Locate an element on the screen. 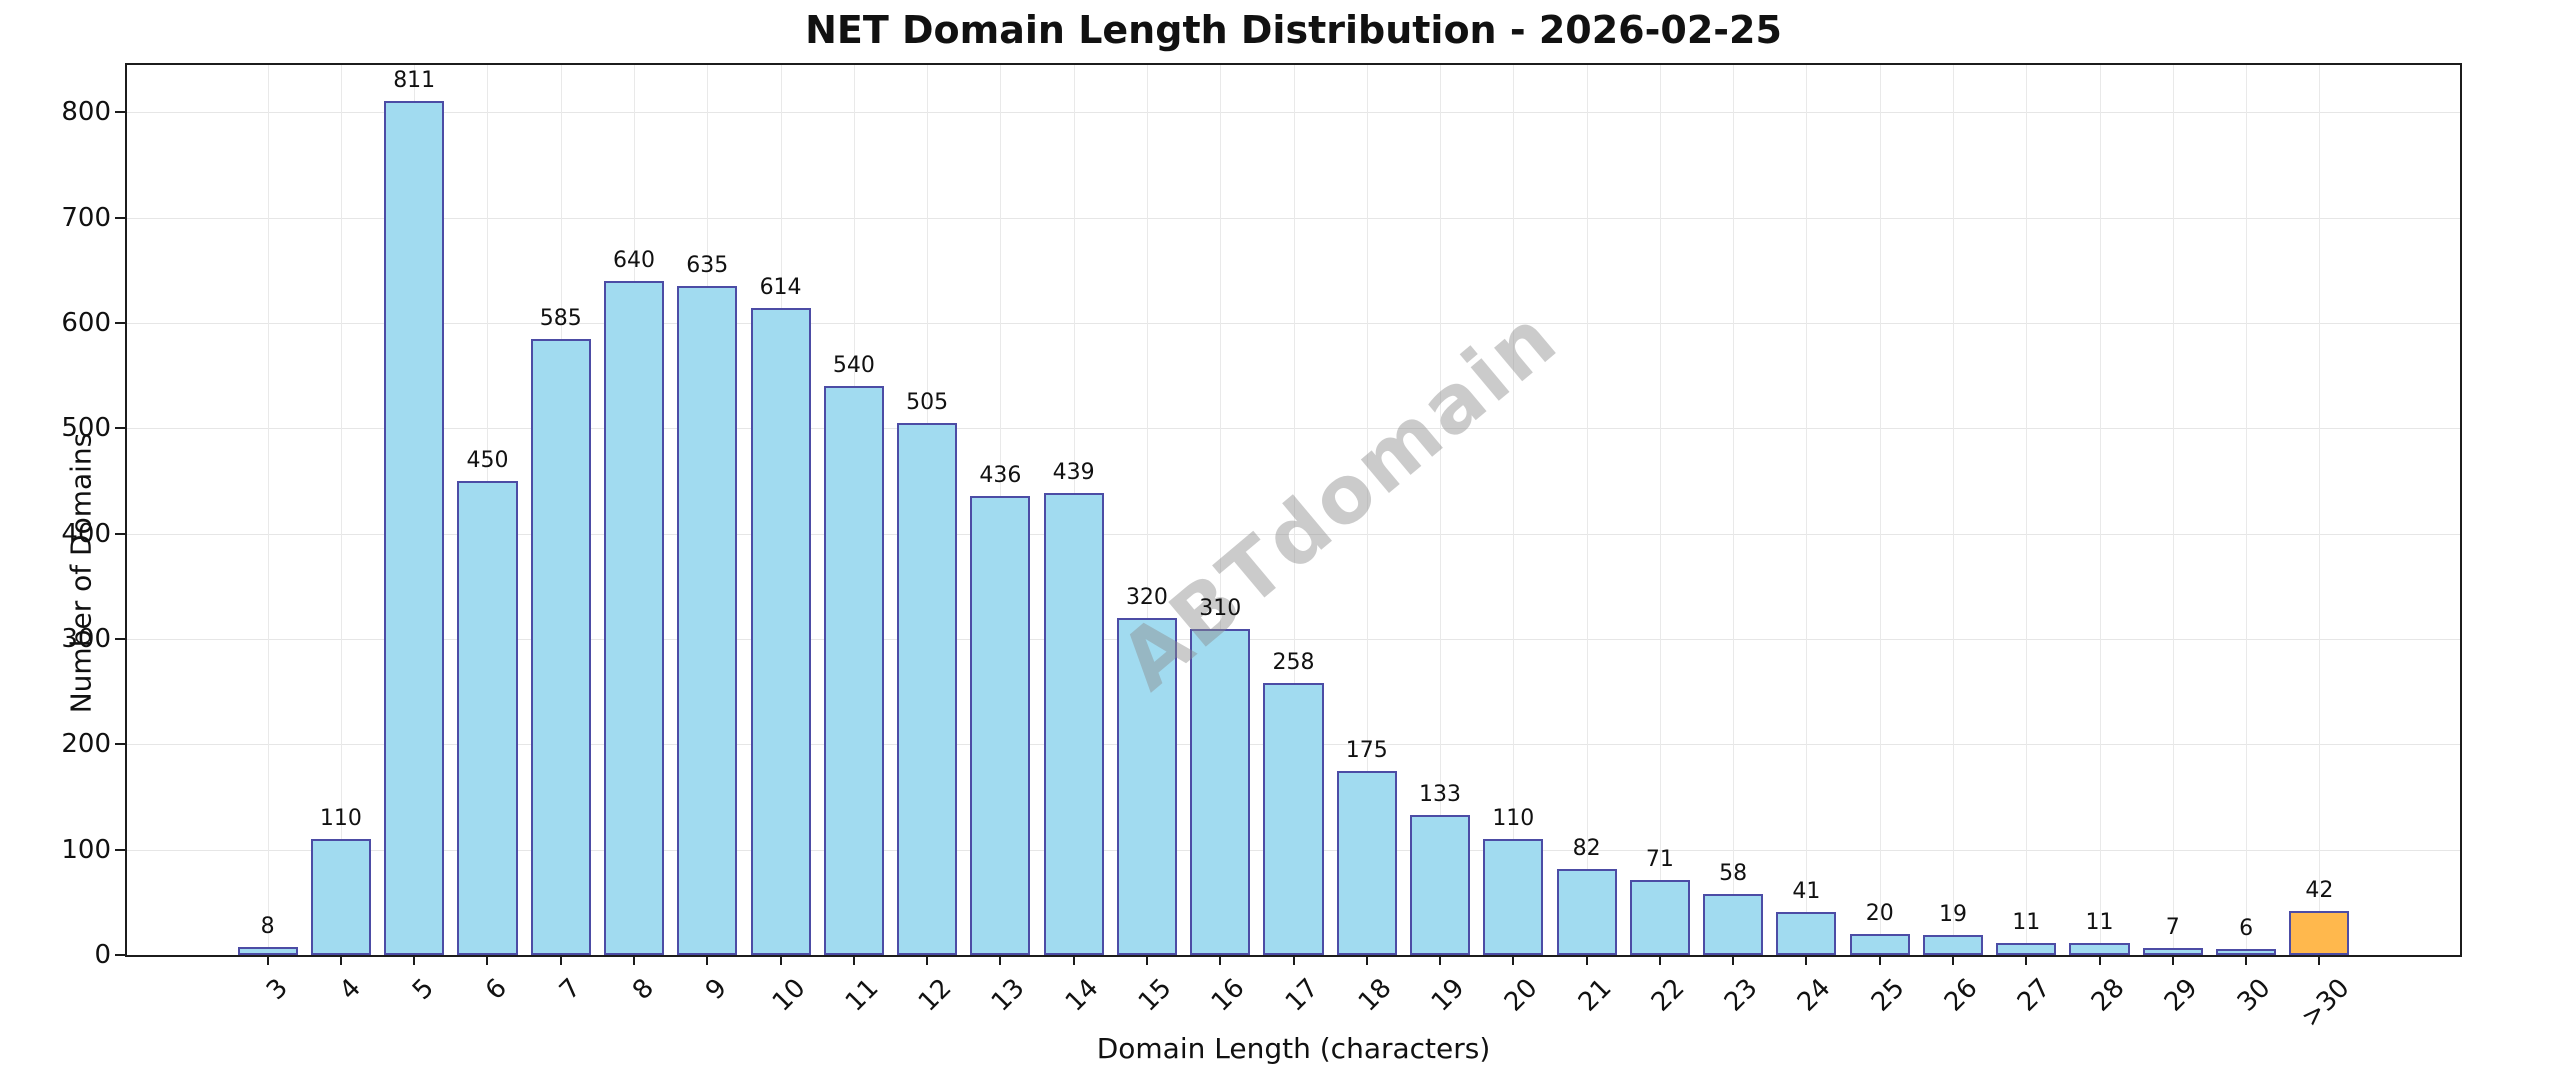  bar-value-label: 175 is located at coordinates (1366, 750).